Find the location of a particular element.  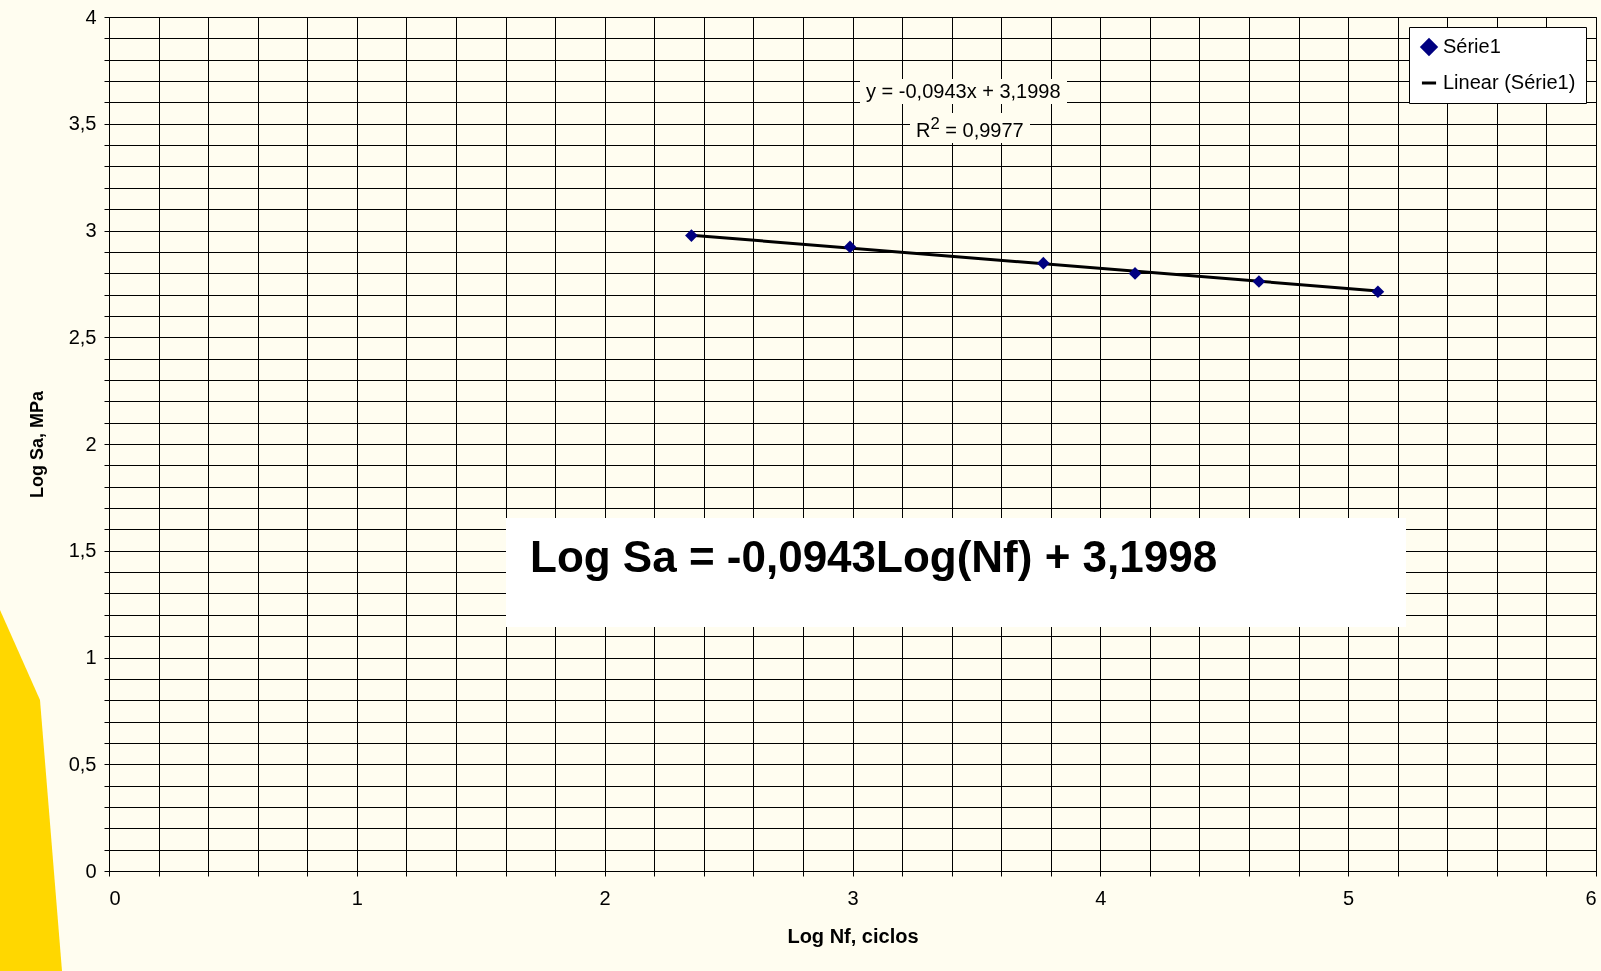

x-tick-label: 5 is located at coordinates (1349, 897).